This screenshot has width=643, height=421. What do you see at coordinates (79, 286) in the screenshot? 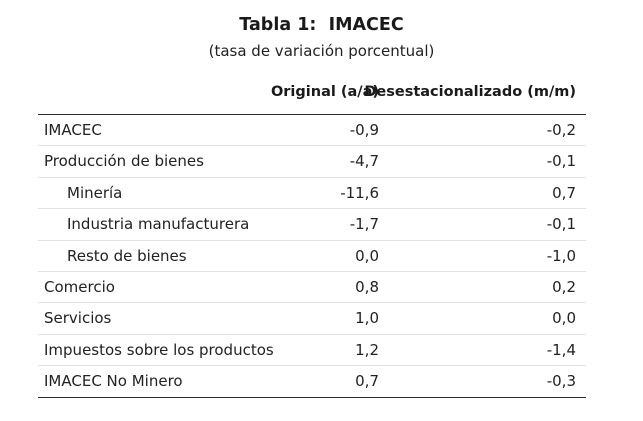
I see `row-label: Comercio` at bounding box center [79, 286].